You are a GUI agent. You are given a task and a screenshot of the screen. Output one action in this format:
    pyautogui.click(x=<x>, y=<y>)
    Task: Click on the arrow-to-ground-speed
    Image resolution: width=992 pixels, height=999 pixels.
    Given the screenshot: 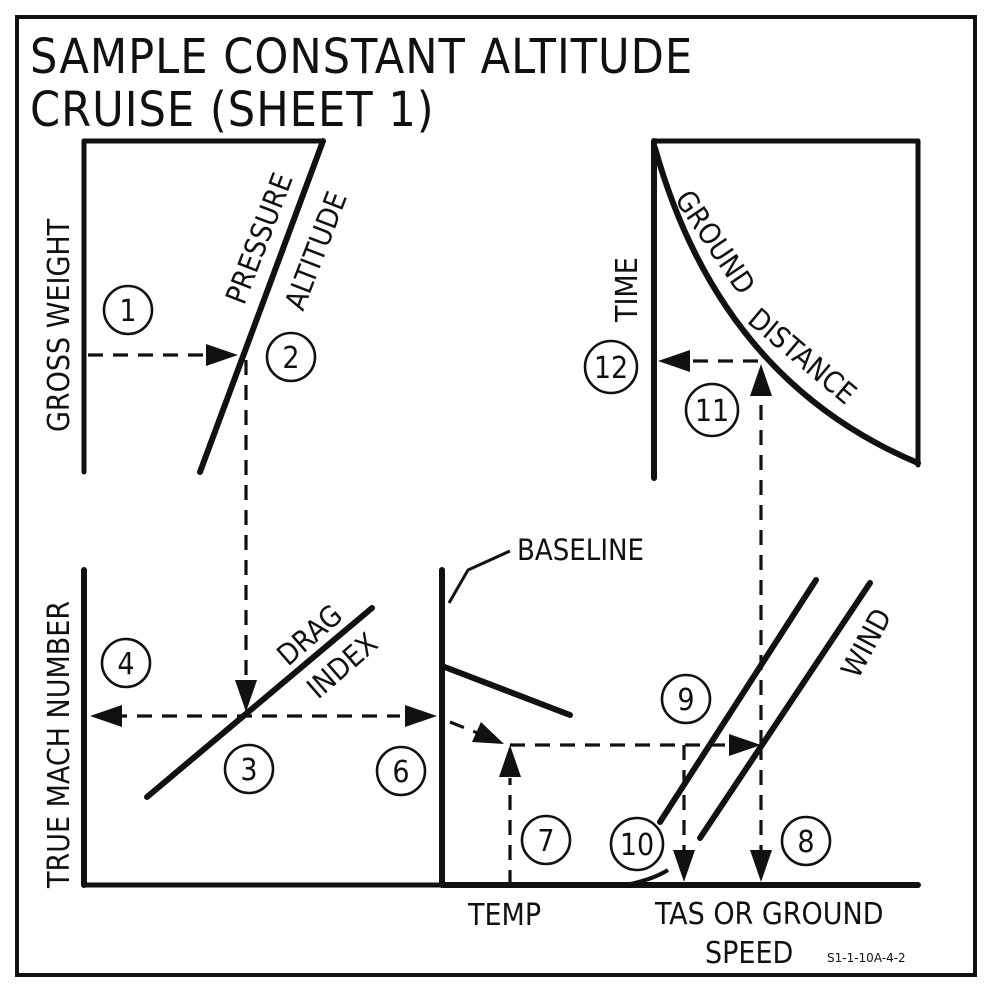 What is the action you would take?
    pyautogui.click(x=761, y=866)
    